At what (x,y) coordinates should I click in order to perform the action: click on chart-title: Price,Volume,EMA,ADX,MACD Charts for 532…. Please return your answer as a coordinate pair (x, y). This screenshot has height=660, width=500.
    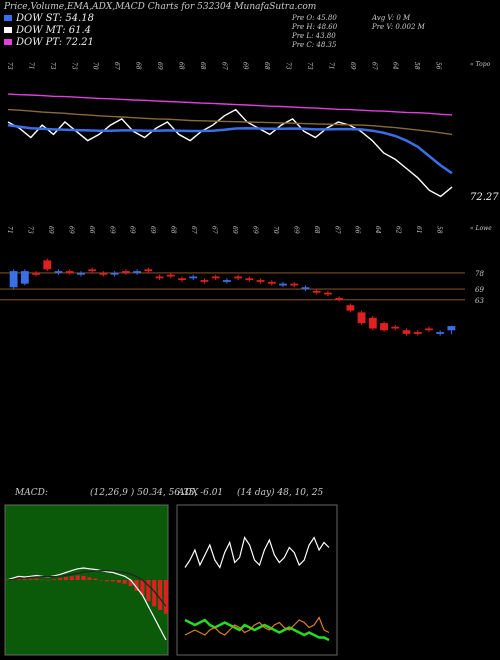
    Looking at the image, I should click on (159, 7).